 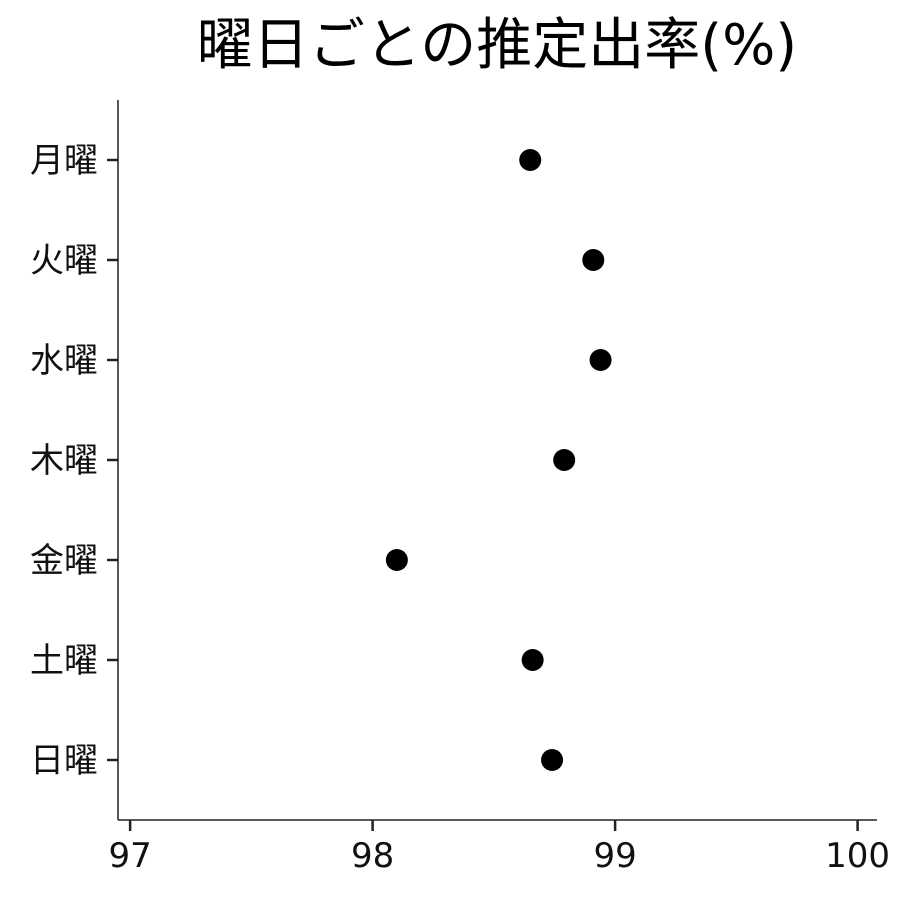 I want to click on y-tick-label: 日曜, so click(x=64, y=761).